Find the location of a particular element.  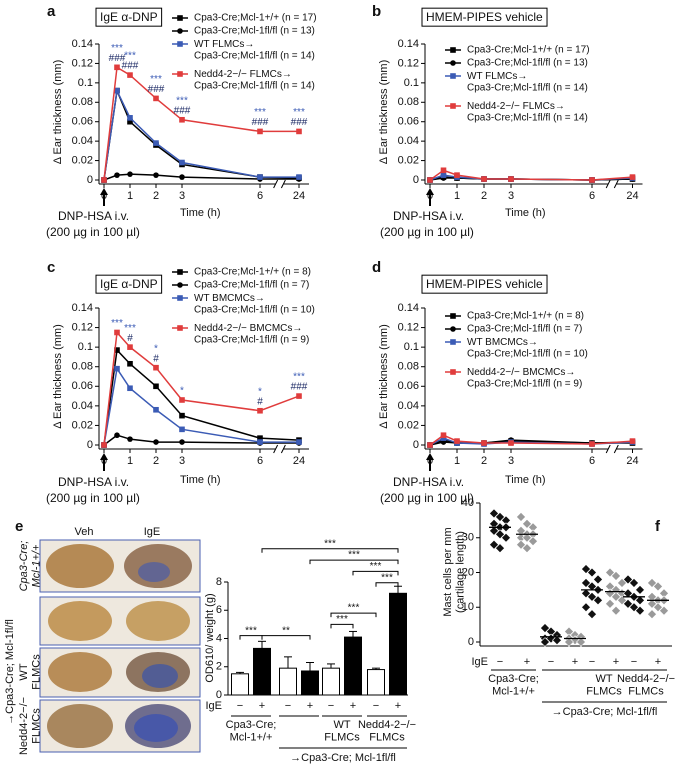

significance-label: * is located at coordinates (156, 348).